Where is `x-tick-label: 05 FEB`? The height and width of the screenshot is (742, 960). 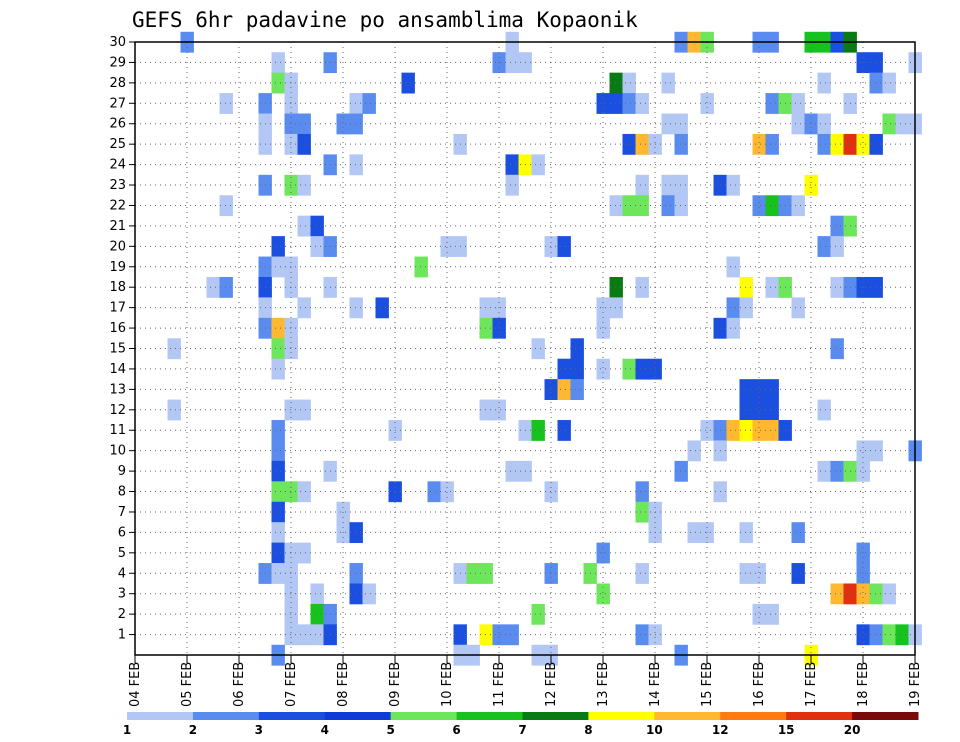
x-tick-label: 05 FEB is located at coordinates (187, 684).